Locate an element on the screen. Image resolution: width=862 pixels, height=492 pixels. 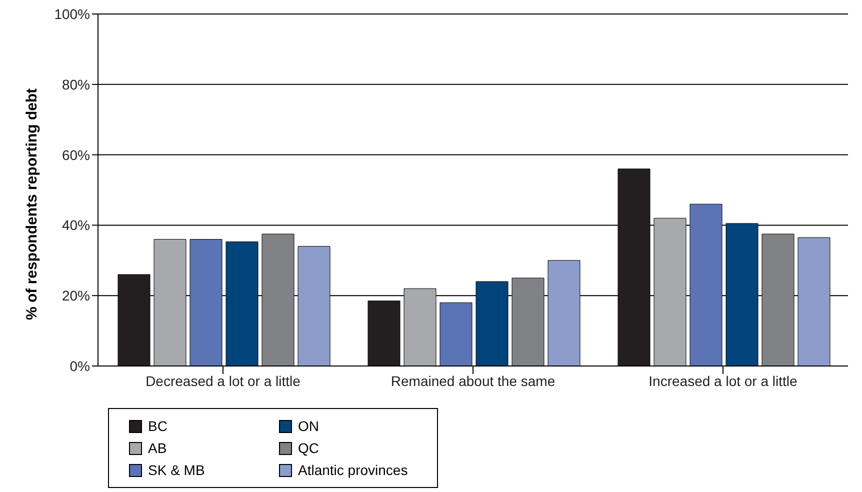
y-tick-label: 40% is located at coordinates (76, 225).